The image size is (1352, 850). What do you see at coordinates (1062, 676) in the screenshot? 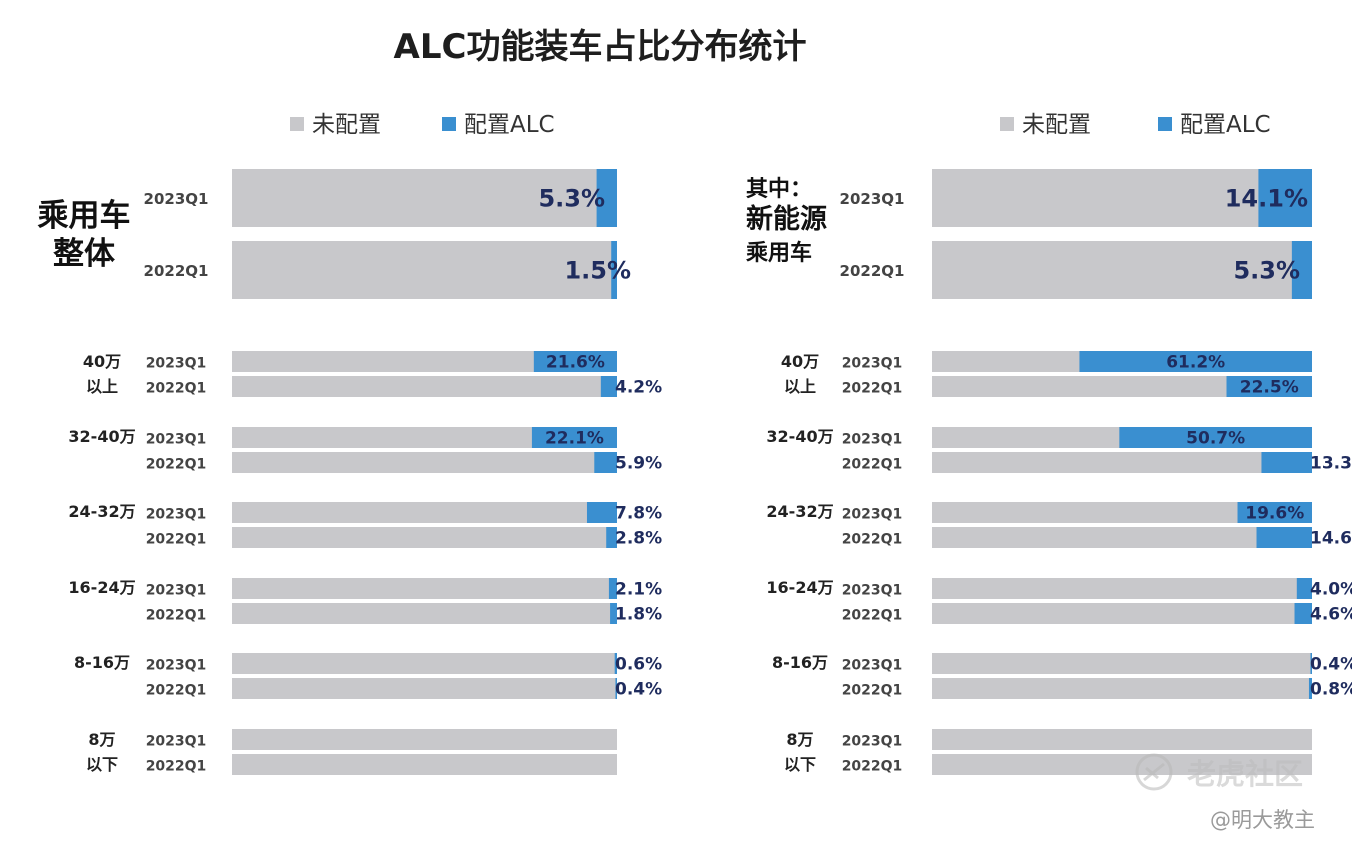
I see `bar-group: 2023Q1 0.4% 2022Q1 0.8% 8-16万` at bounding box center [1062, 676].